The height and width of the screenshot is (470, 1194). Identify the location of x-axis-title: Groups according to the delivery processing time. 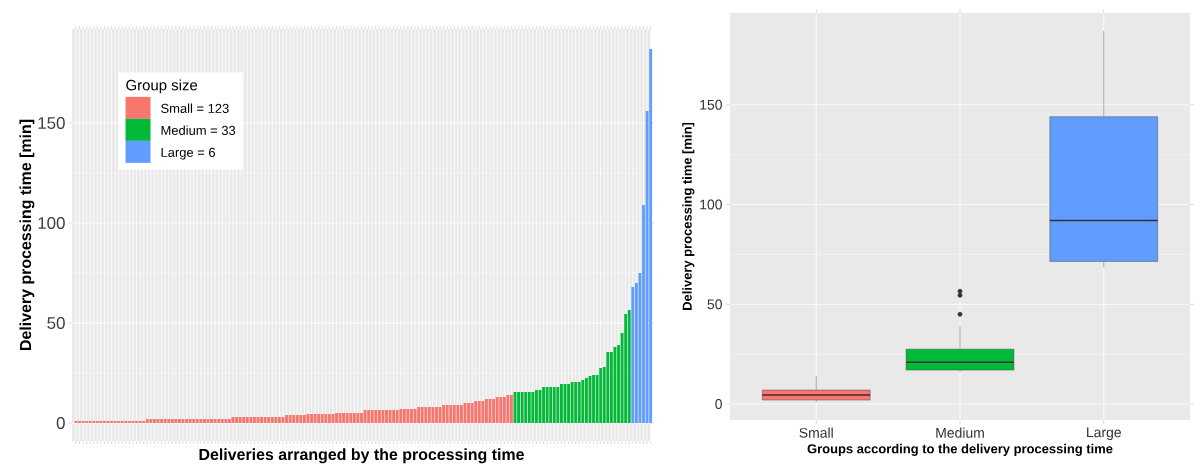
(960, 449).